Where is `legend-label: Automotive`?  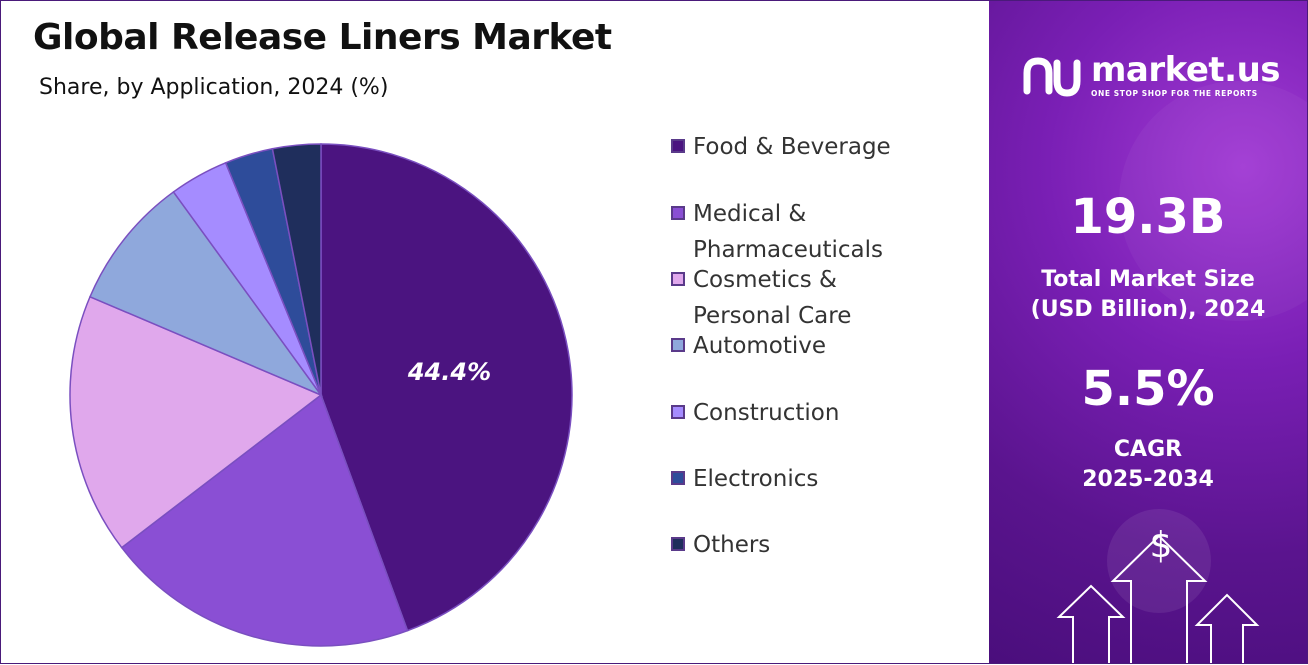
legend-label: Automotive is located at coordinates (760, 346).